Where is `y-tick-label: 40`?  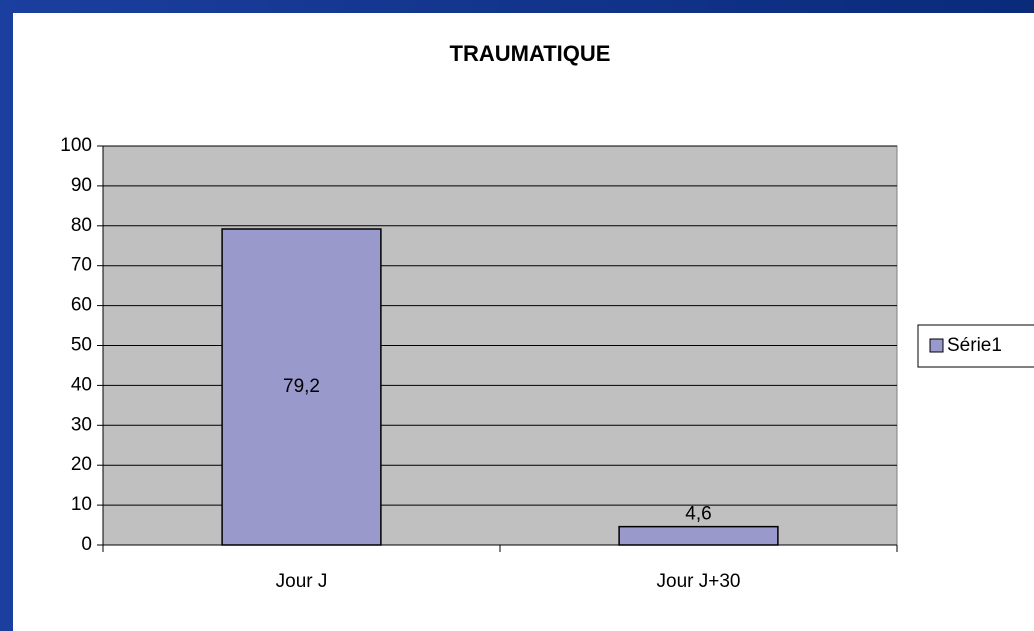 y-tick-label: 40 is located at coordinates (81, 384).